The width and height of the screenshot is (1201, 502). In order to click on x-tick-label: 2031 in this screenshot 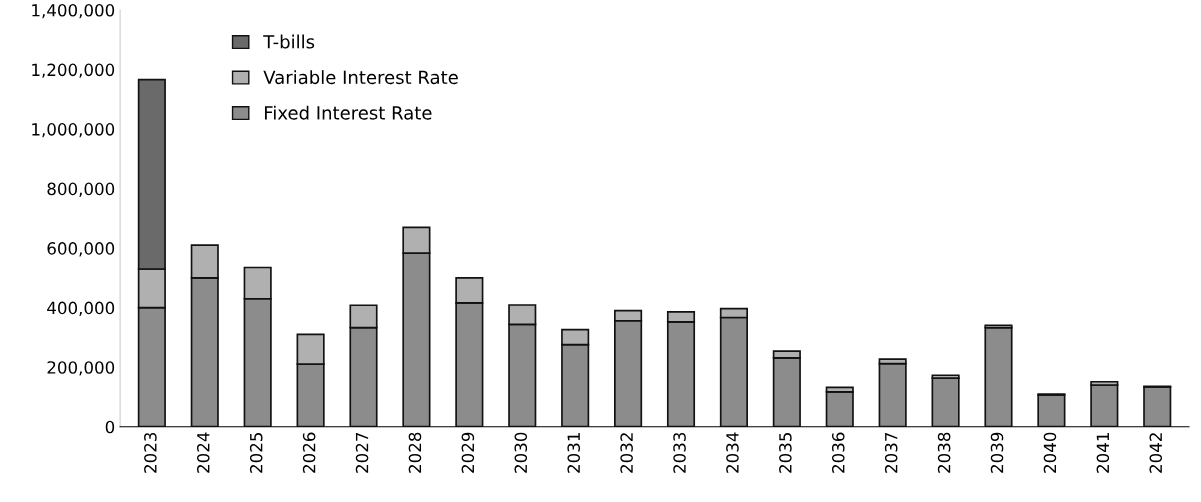, I will do `click(574, 453)`.